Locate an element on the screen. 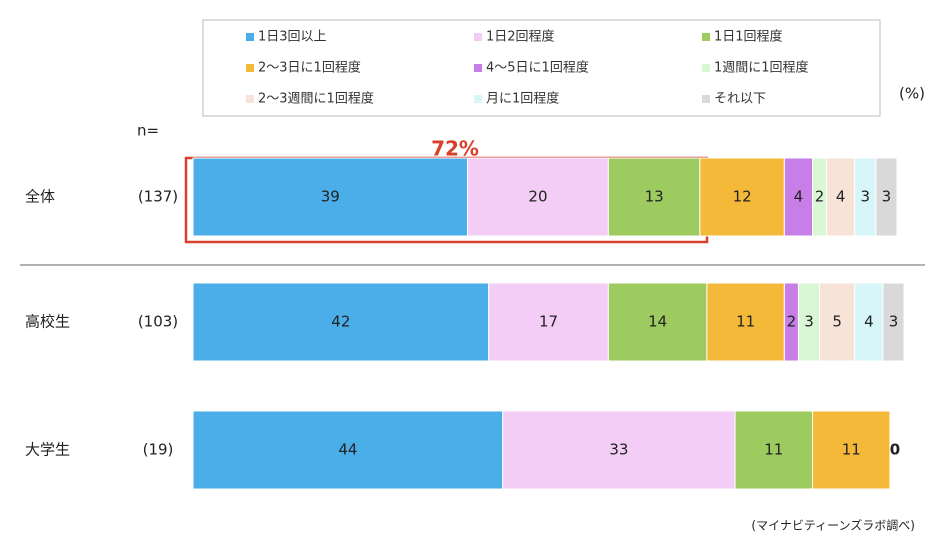  data-label: 13 is located at coordinates (654, 197).